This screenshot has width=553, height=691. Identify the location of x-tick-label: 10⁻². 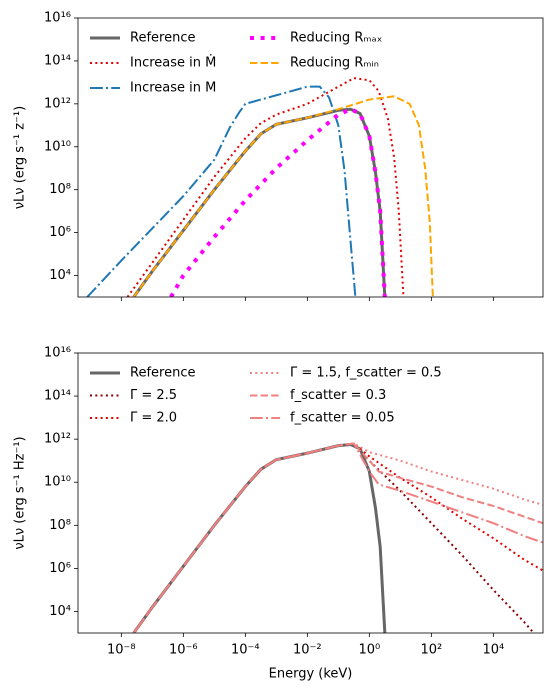
(307, 650).